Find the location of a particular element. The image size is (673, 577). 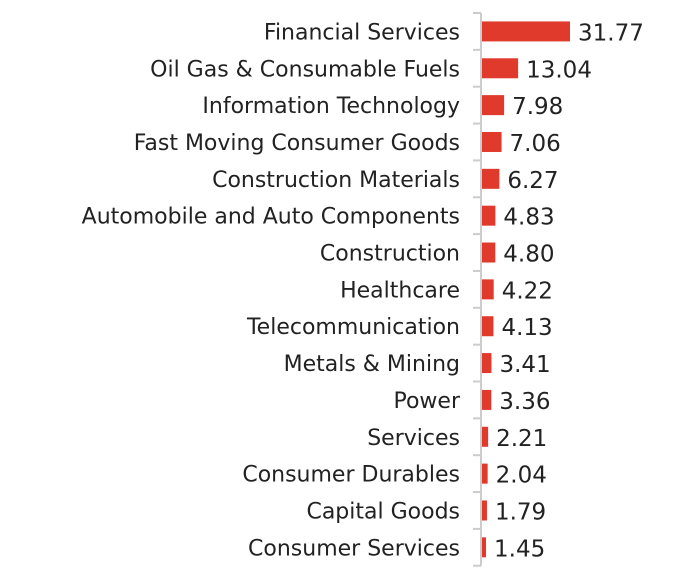

bar-row: Construction 4.80 is located at coordinates (437, 255).